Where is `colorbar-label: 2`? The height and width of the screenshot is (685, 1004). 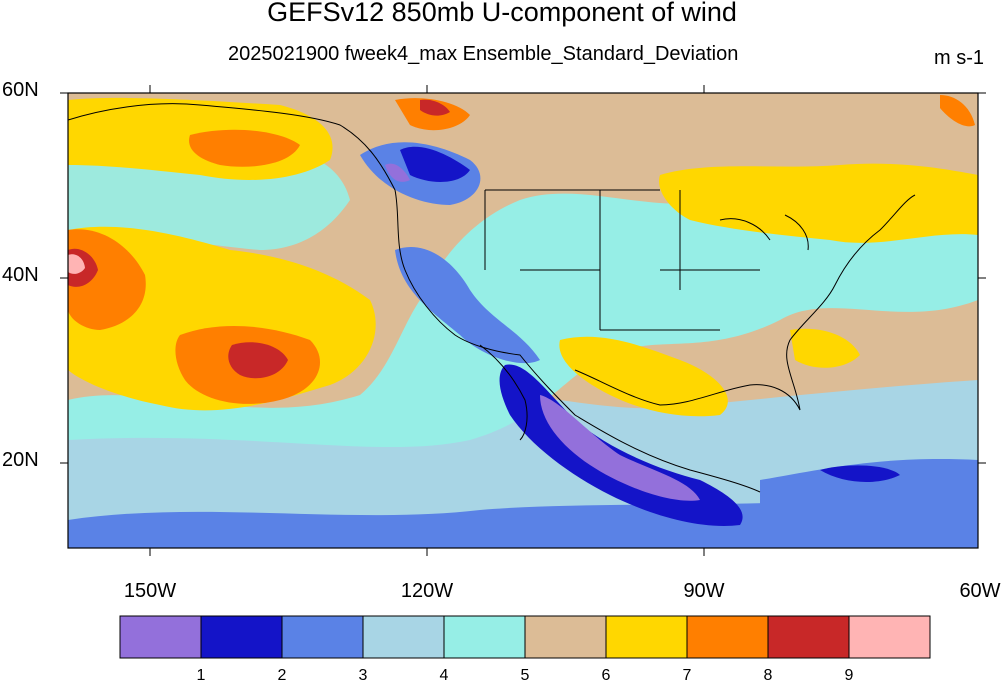
colorbar-label: 2 is located at coordinates (282, 675).